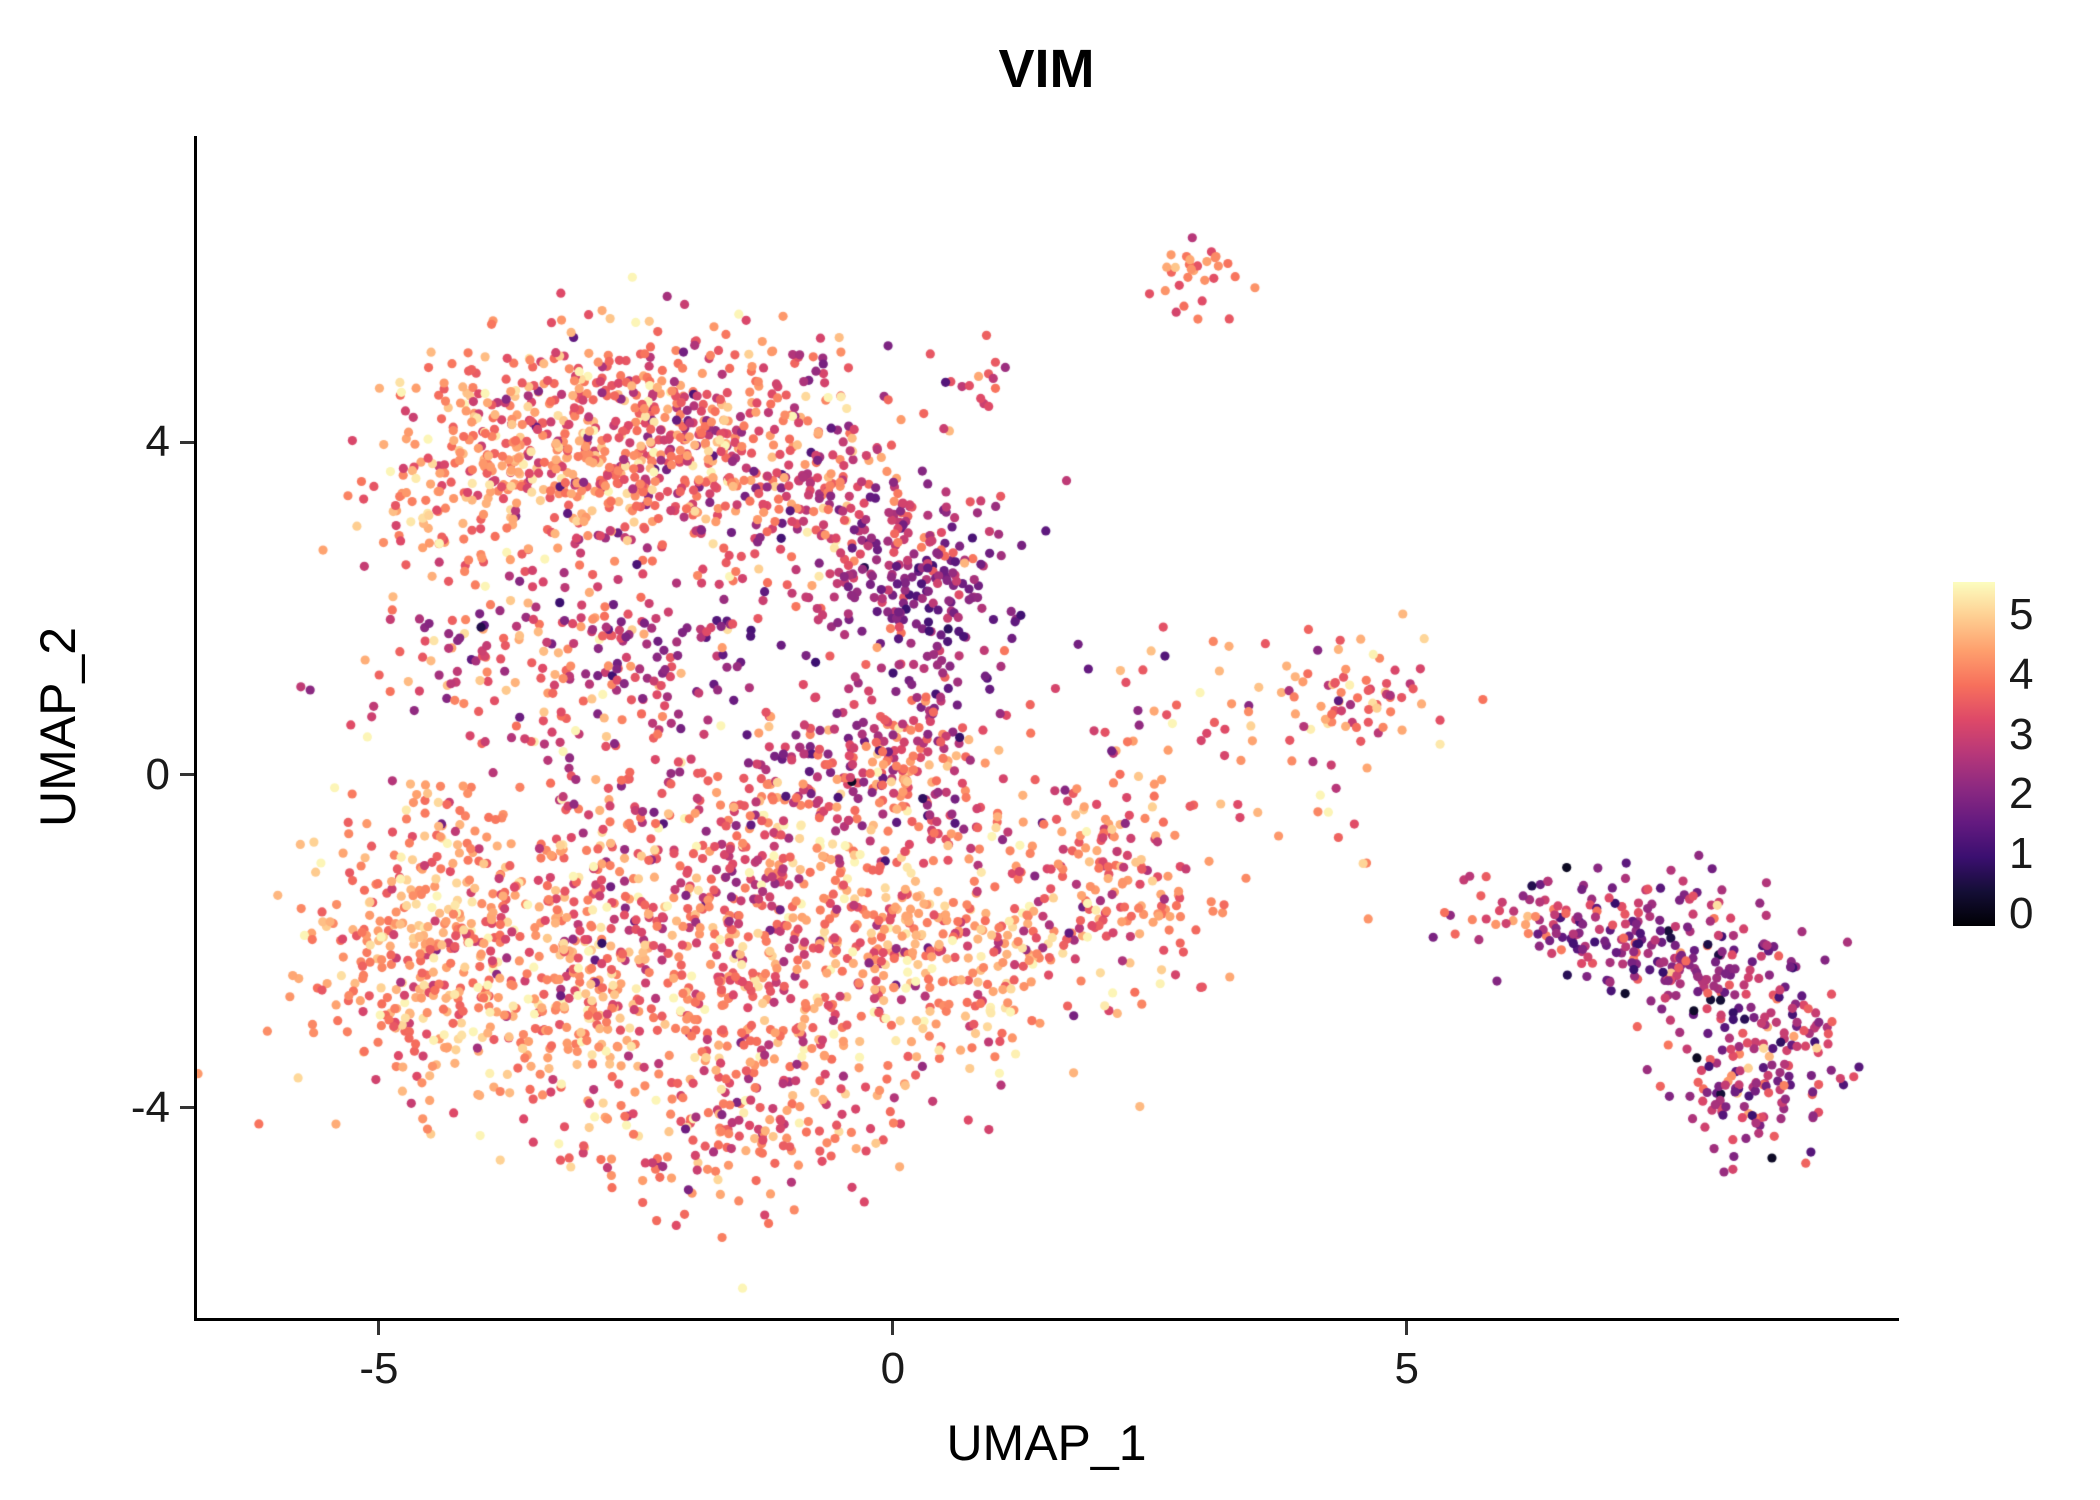 This screenshot has height=1500, width=2100. What do you see at coordinates (157, 442) in the screenshot?
I see `y-tick-label: 4` at bounding box center [157, 442].